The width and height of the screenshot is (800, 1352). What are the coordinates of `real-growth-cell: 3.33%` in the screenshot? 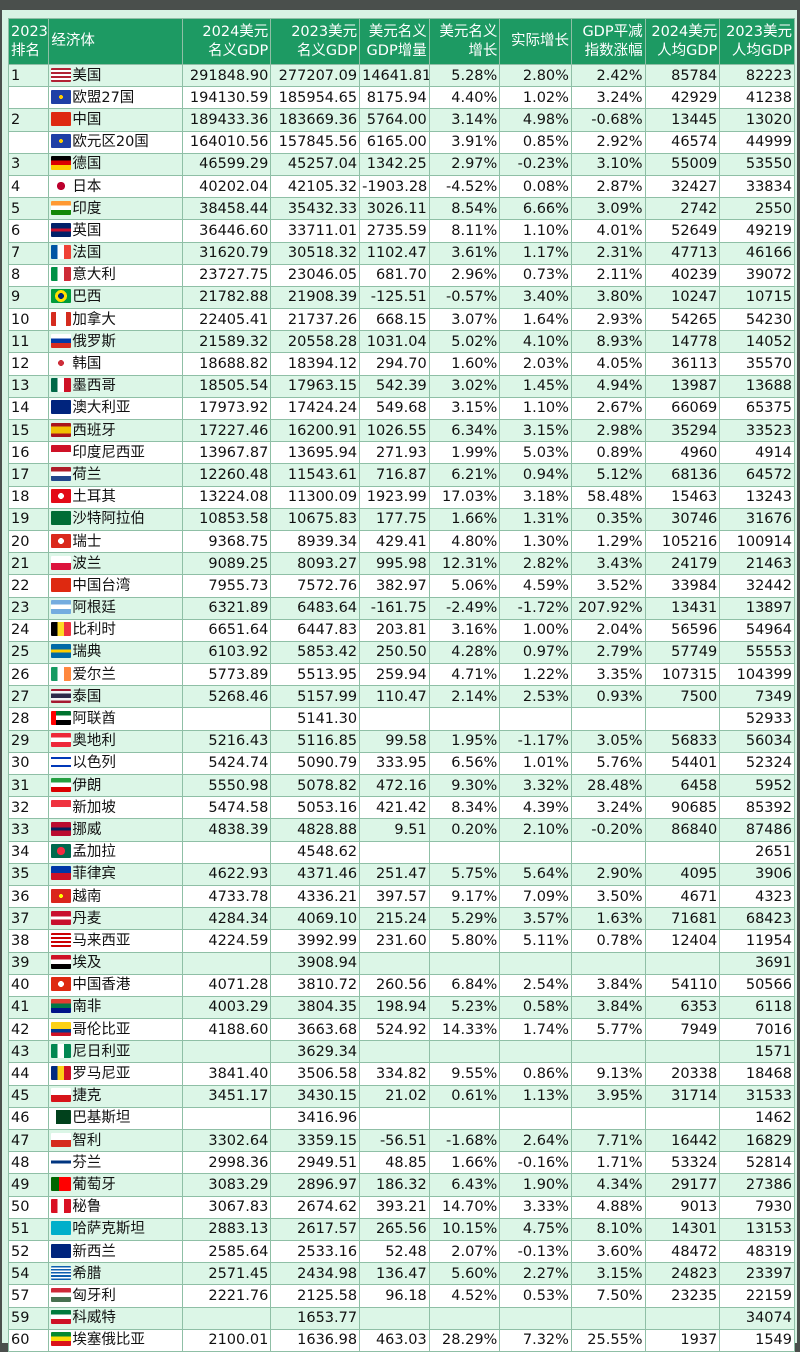 It's located at (535, 1207).